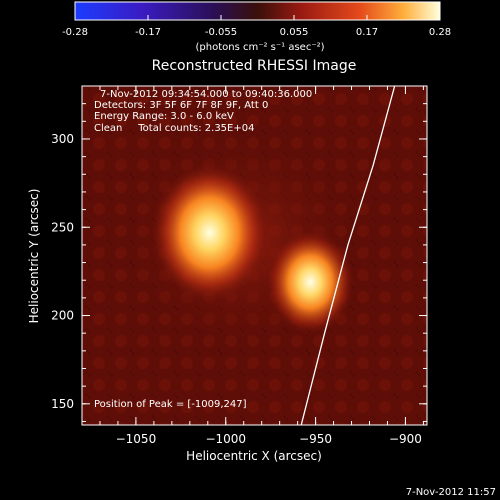 Image resolution: width=500 pixels, height=500 pixels. Describe the element at coordinates (34, 256) in the screenshot. I see `y-axis-label: Heliocentric Y (arcsec)` at that location.